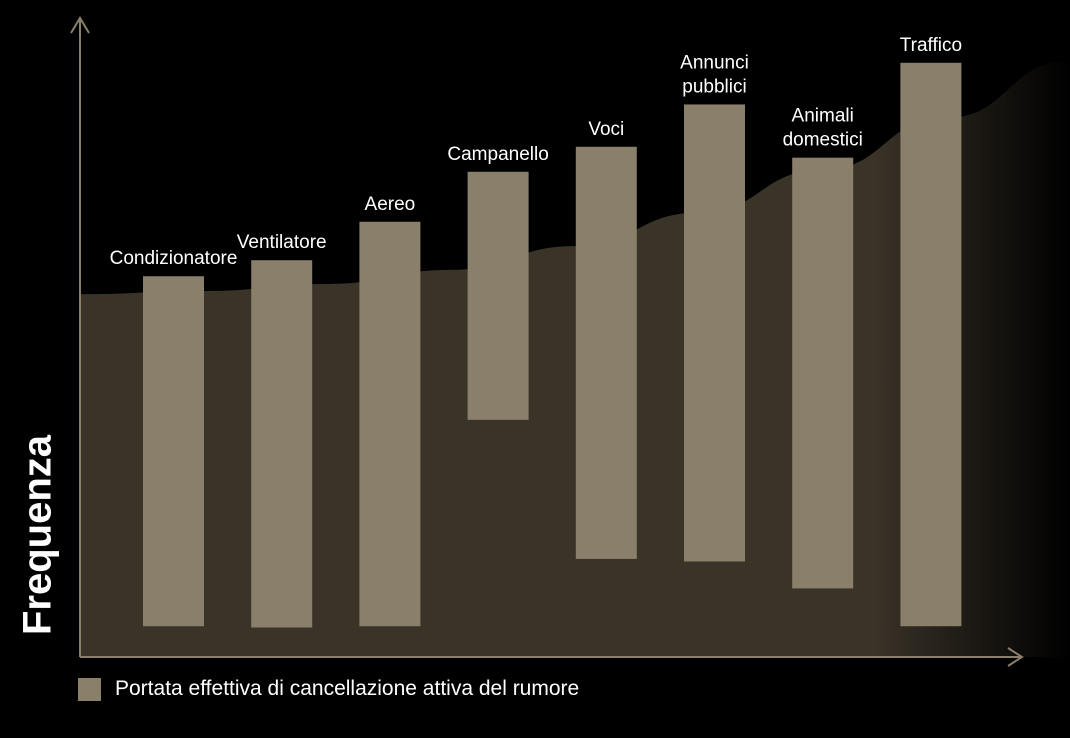  Describe the element at coordinates (80, 336) in the screenshot. I see `y-axis` at that location.